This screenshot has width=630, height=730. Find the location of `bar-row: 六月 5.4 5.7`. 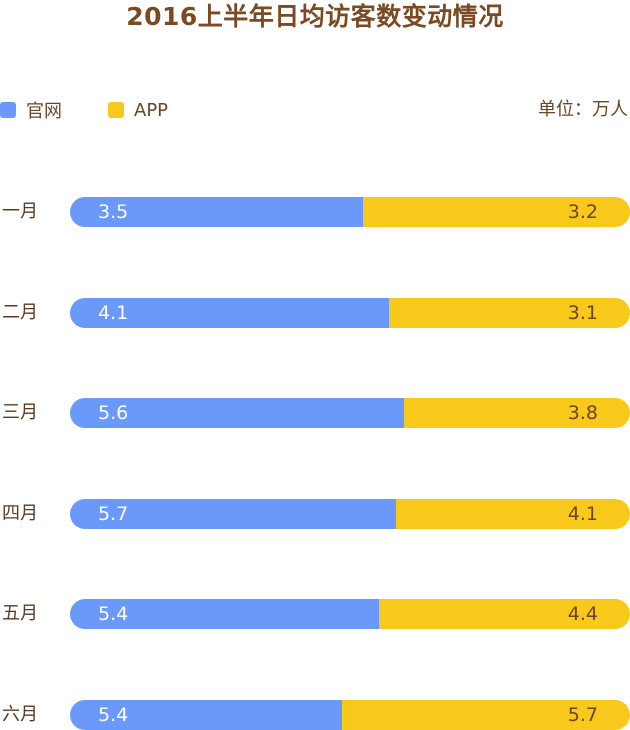

bar-row: 六月 5.4 5.7 is located at coordinates (315, 715).